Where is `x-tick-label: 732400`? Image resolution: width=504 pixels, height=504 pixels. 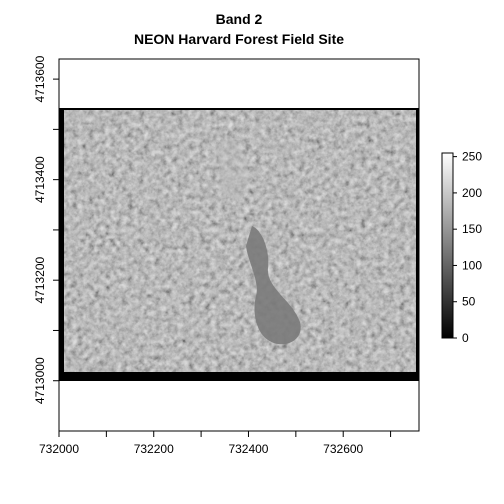 x-tick-label: 732400 is located at coordinates (248, 449).